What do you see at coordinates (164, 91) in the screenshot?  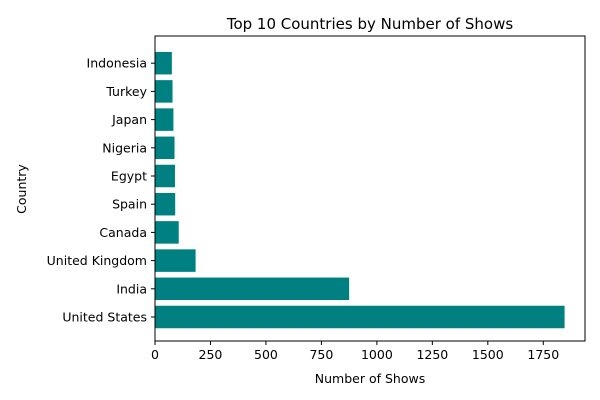 I see `bar-turkey` at bounding box center [164, 91].